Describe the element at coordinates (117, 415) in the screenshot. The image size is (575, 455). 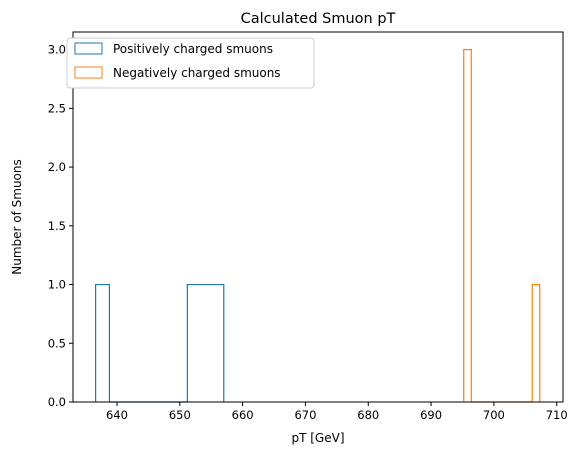
I see `x-tick-label: 640` at that location.